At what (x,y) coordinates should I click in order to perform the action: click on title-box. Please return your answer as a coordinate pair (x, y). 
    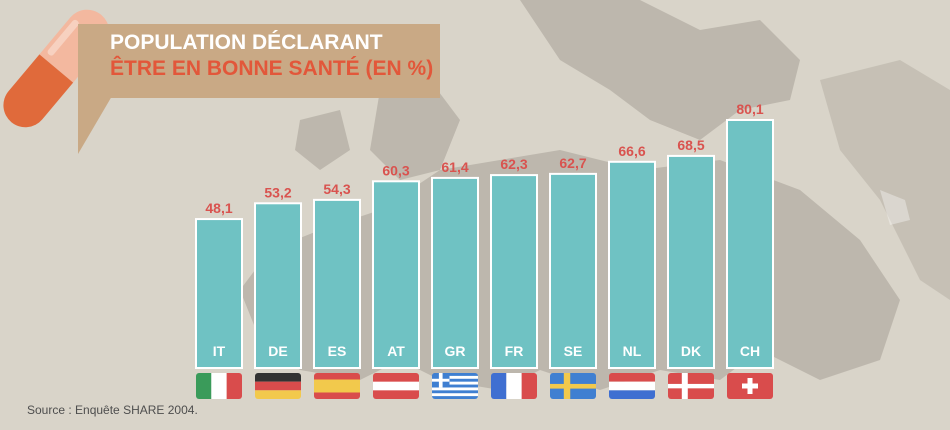
    Looking at the image, I should click on (259, 61).